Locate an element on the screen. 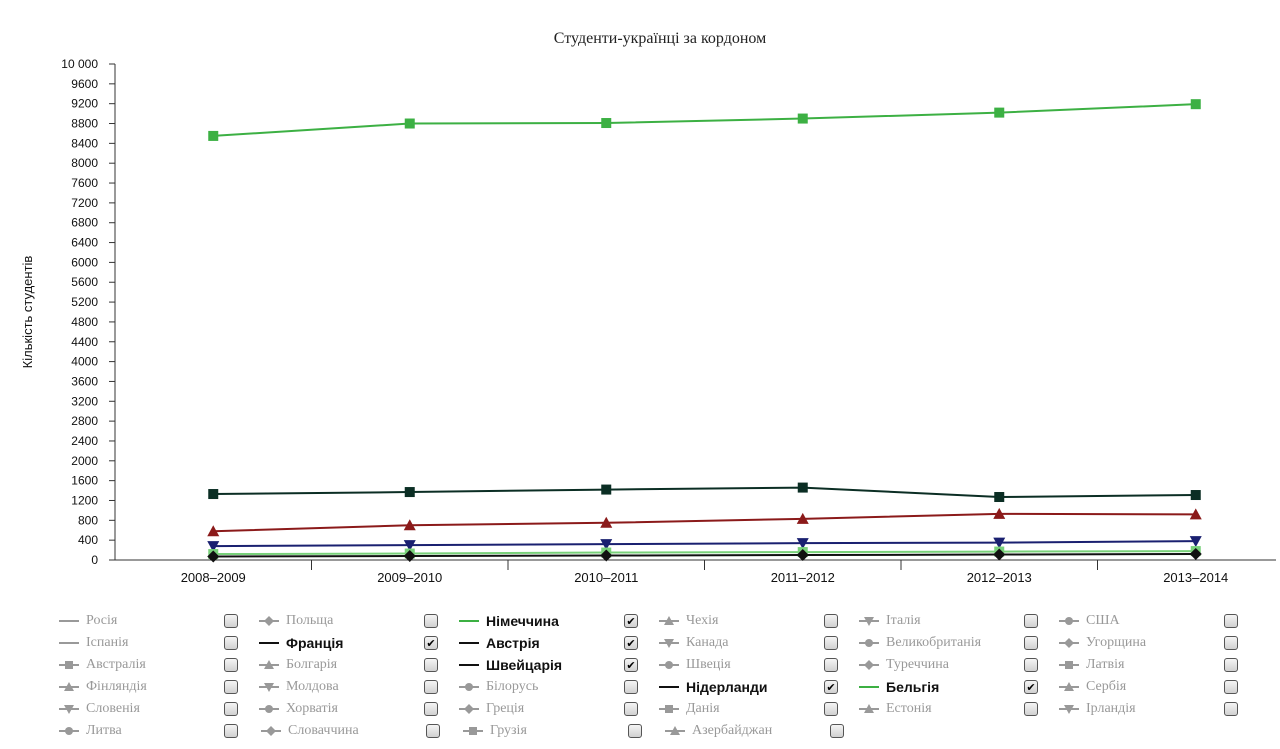 This screenshot has width=1280, height=749. legend-item: Словенія is located at coordinates (158, 709).